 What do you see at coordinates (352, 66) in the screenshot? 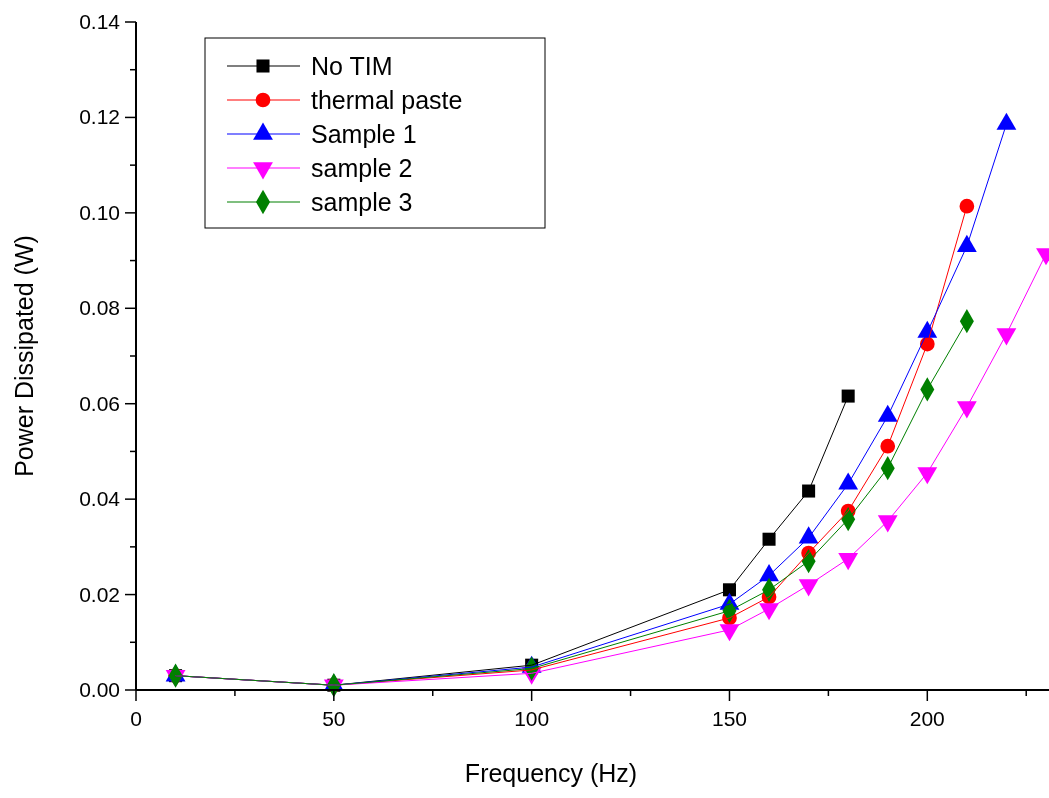
I see `legend-label: No TIM` at bounding box center [352, 66].